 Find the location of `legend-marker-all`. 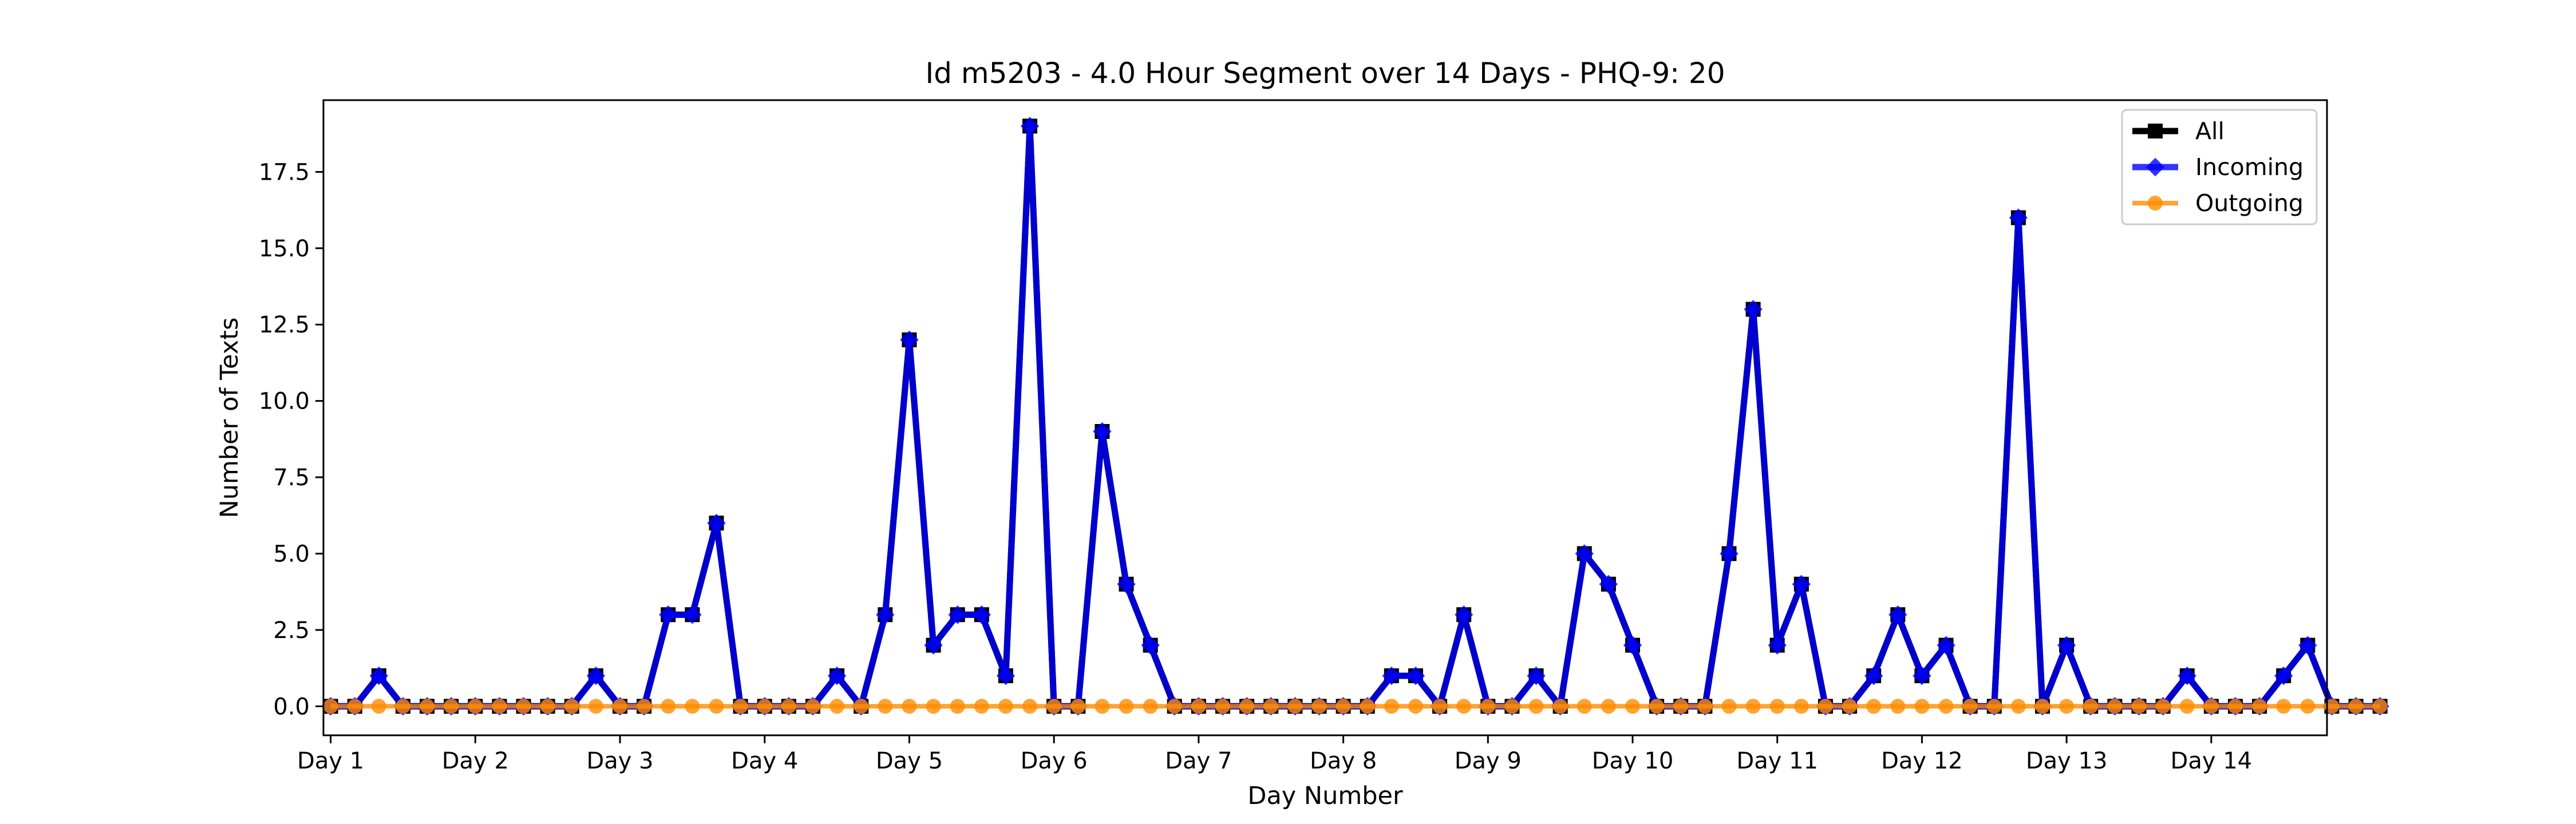

legend-marker-all is located at coordinates (2155, 131).